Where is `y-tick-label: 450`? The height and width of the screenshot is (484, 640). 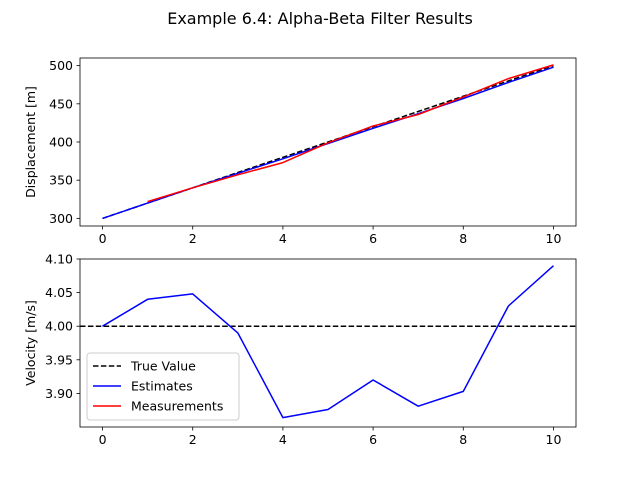 y-tick-label: 450 is located at coordinates (61, 103).